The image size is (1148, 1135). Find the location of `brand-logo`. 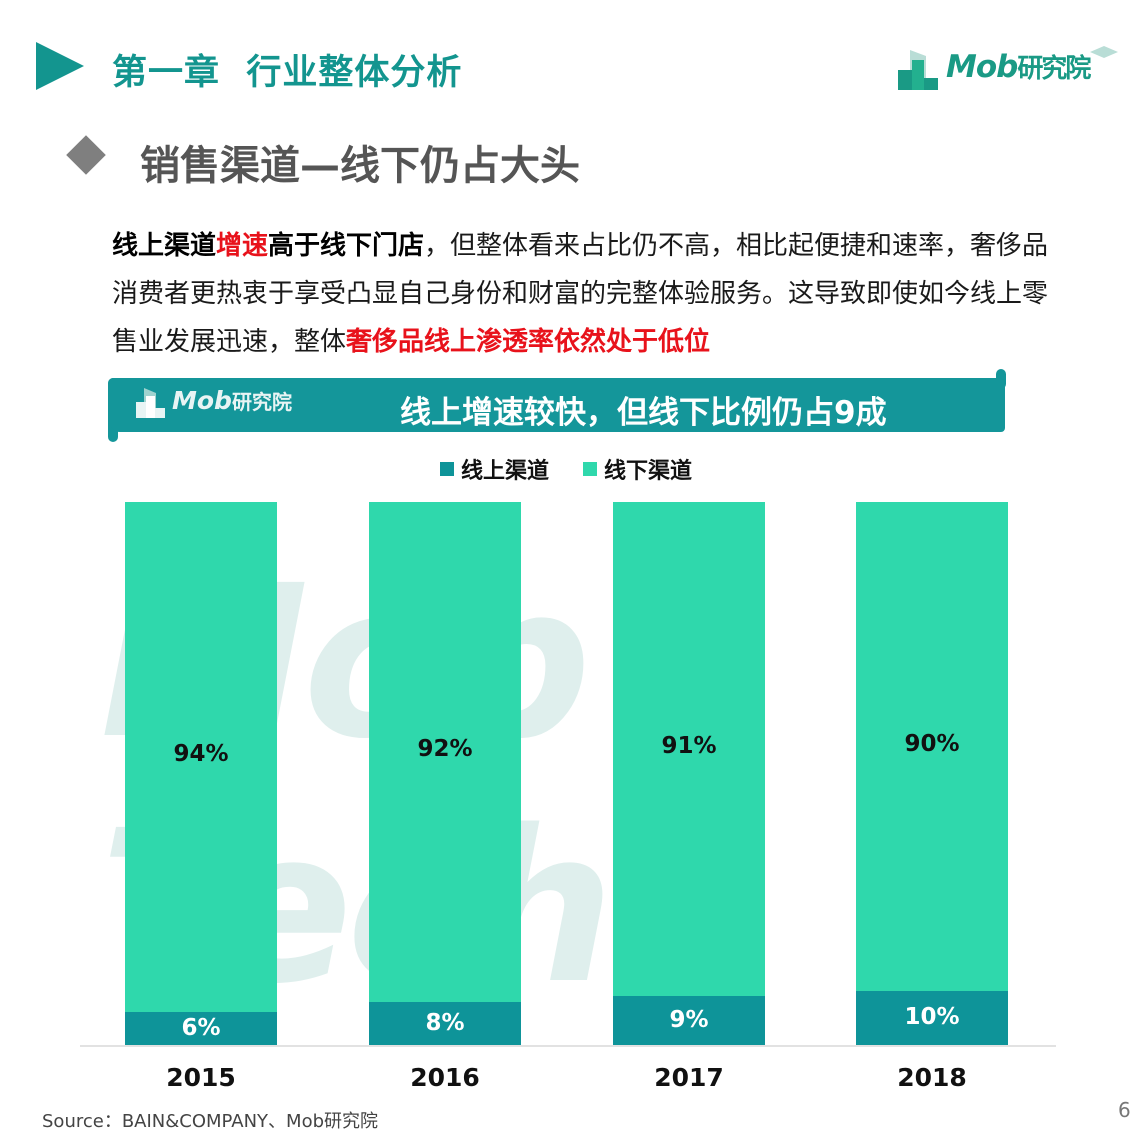

brand-logo is located at coordinates (1006, 68).